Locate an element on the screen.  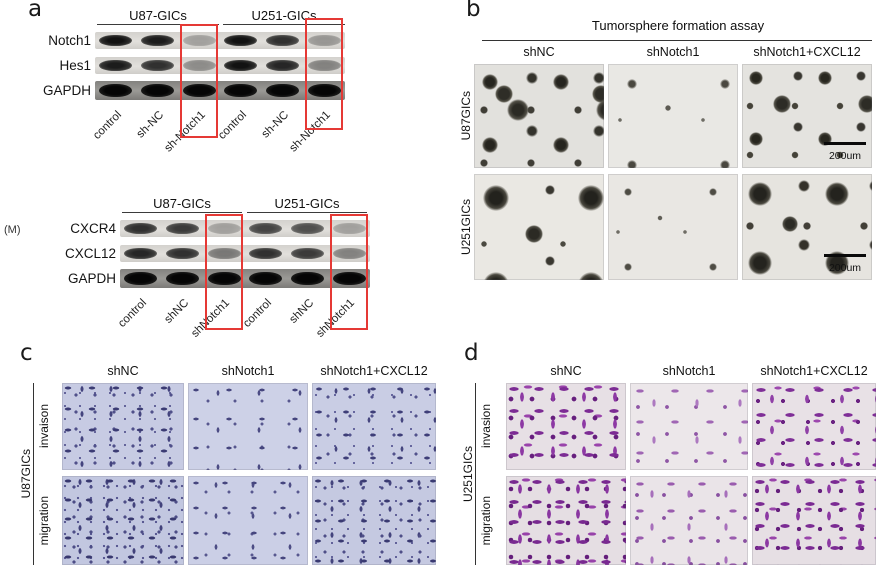
micrograph-u87-migration-shnotch1-cxcl12 is located at coordinates (374, 520).